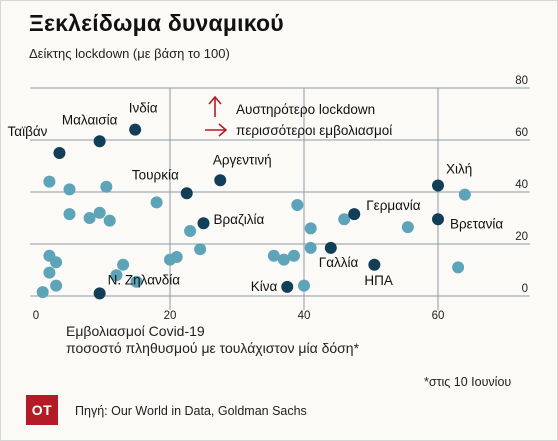  Describe the element at coordinates (215, 106) in the screenshot. I see `up-arrow-icon` at that location.